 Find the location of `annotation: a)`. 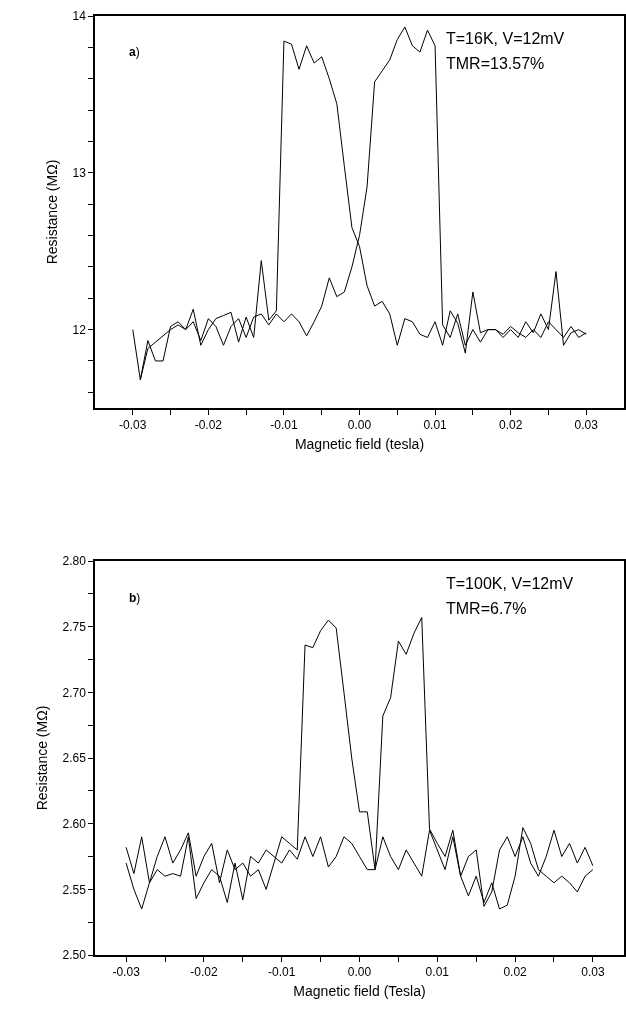

annotation: a) is located at coordinates (134, 52).